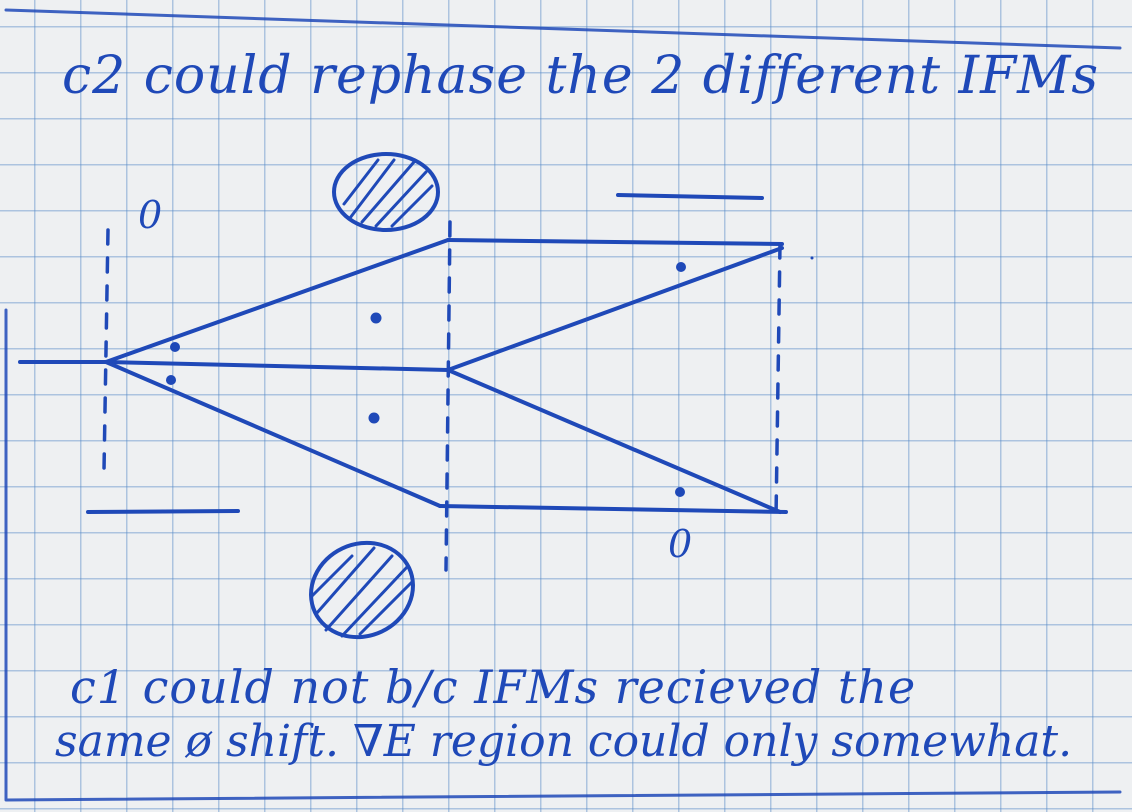 The image size is (1132, 812). I want to click on phase-label-top-left: 0, so click(150, 215).